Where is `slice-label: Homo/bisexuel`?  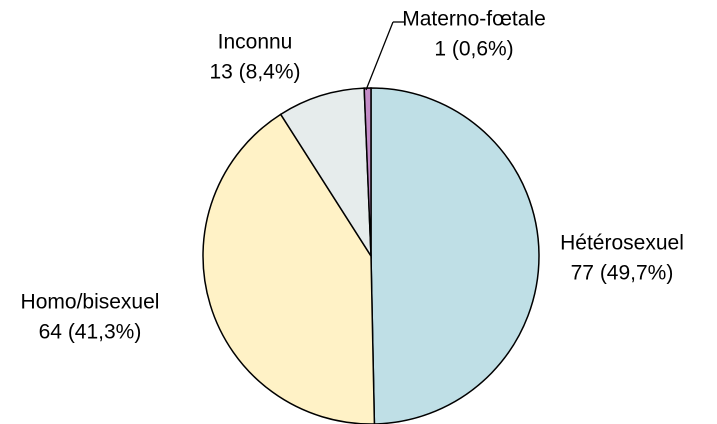 slice-label: Homo/bisexuel is located at coordinates (90, 302).